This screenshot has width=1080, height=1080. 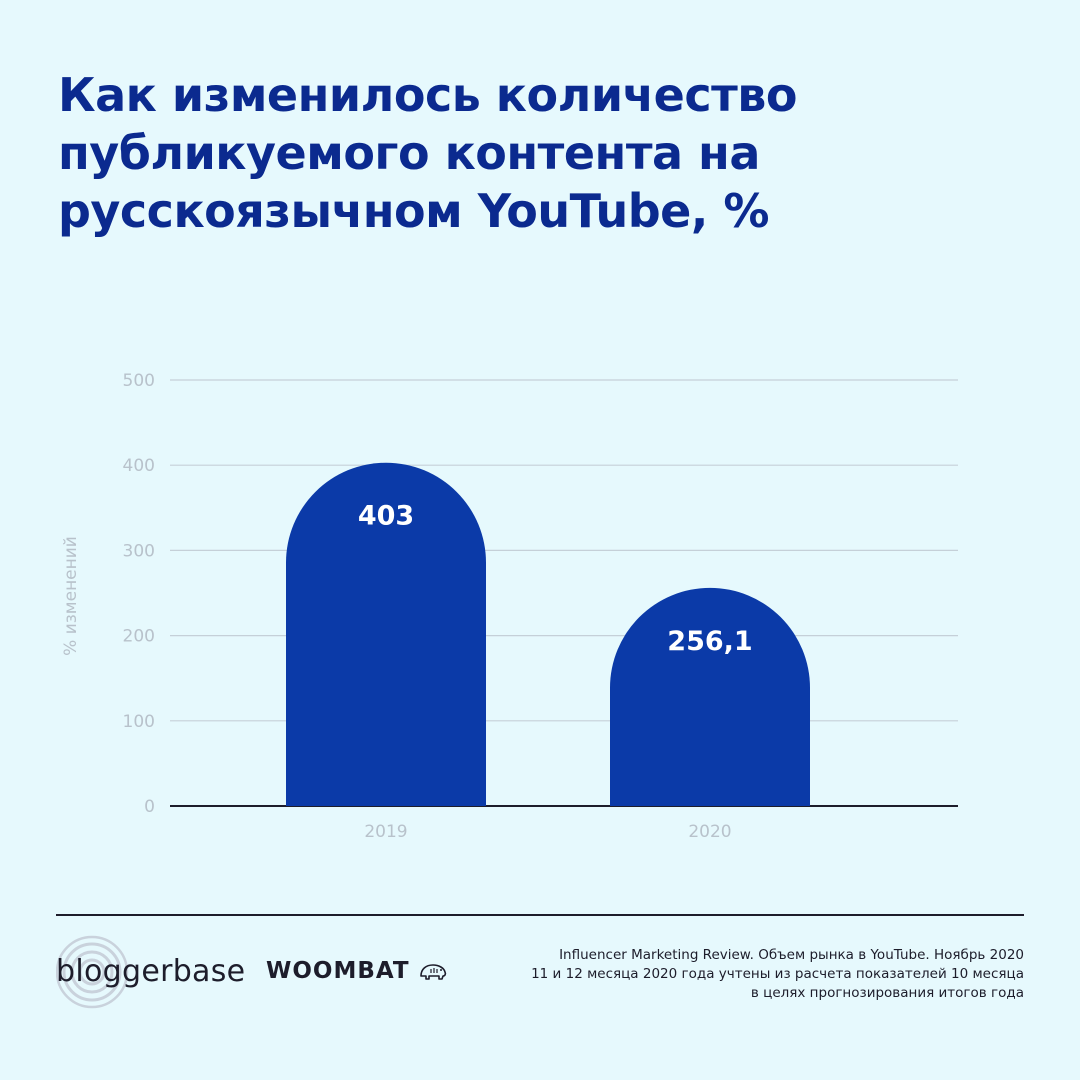 I want to click on footer-divider, so click(x=540, y=915).